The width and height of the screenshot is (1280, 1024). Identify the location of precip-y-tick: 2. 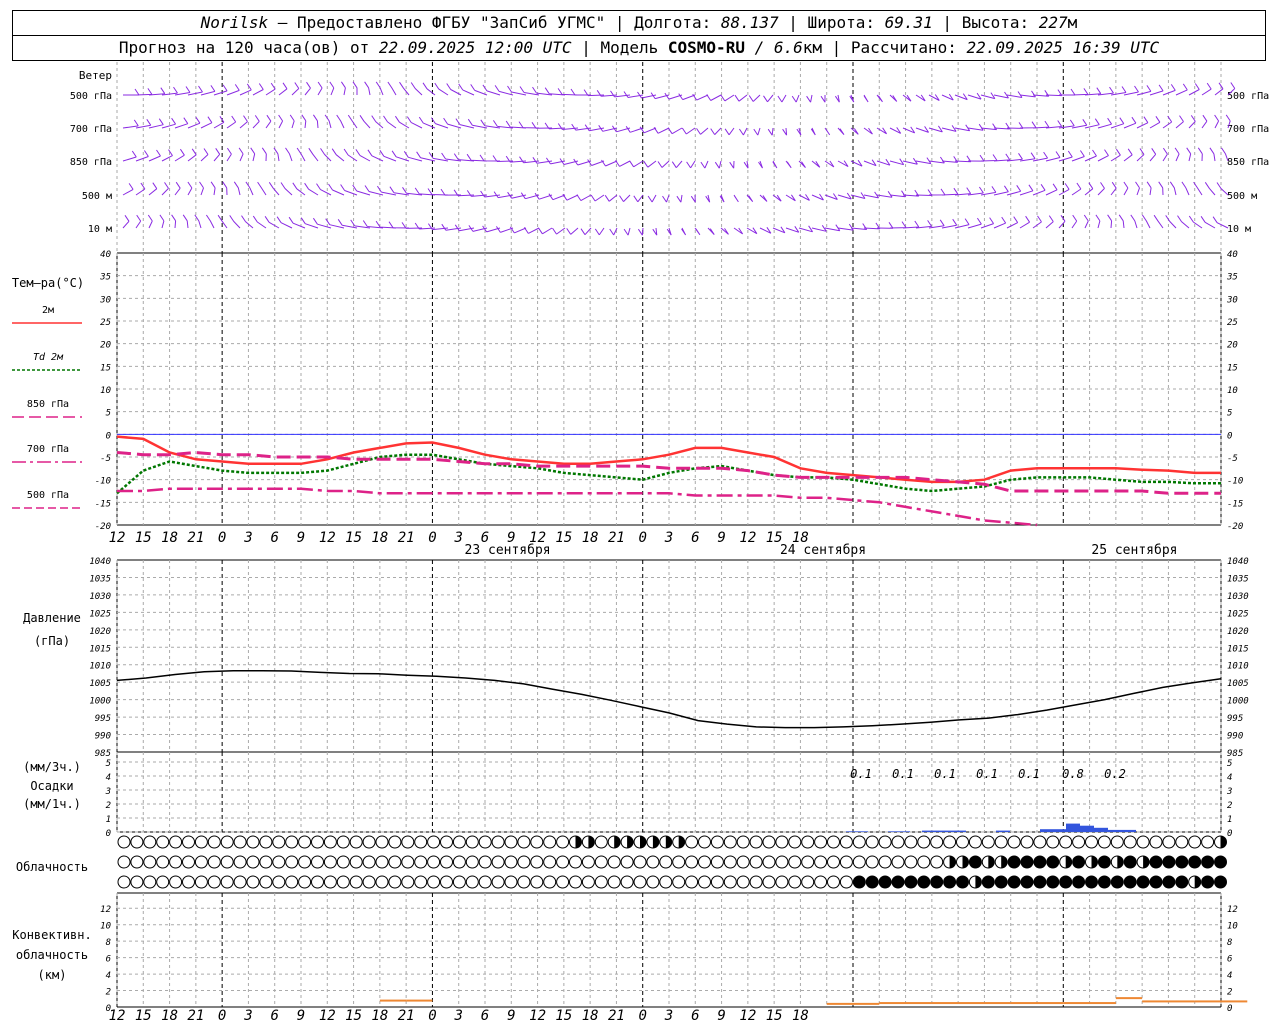
(1229, 806).